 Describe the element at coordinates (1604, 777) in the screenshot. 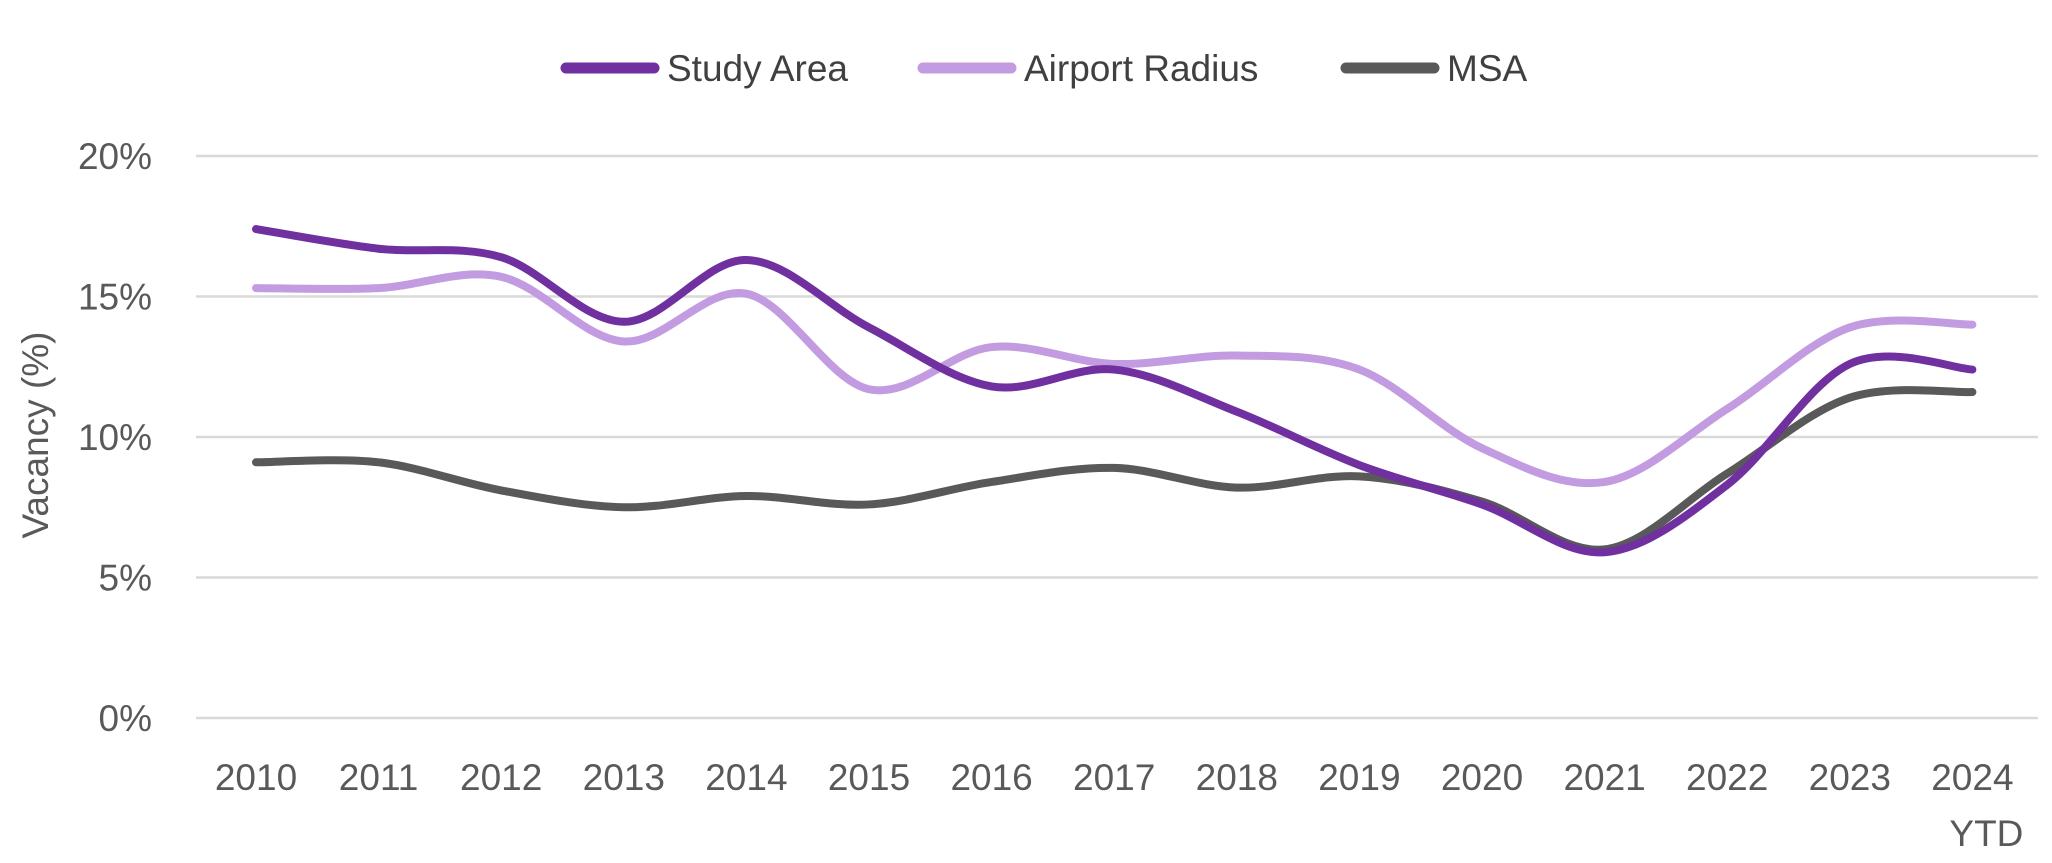

I see `x-tick-label: 2021` at that location.